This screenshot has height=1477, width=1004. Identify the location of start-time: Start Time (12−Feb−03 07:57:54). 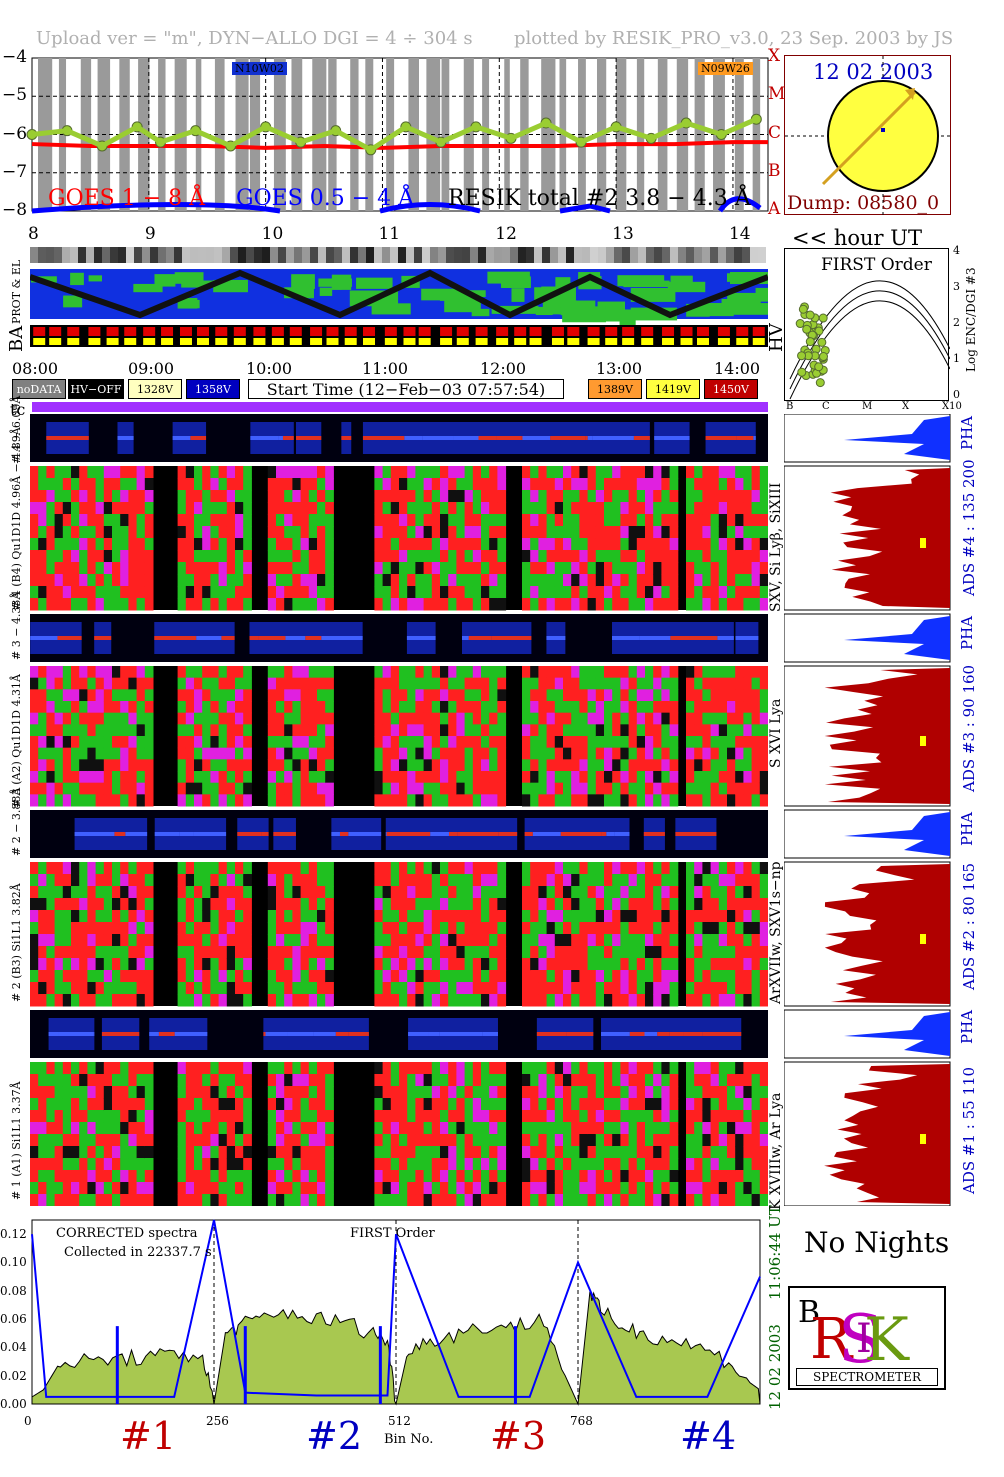
(406, 389).